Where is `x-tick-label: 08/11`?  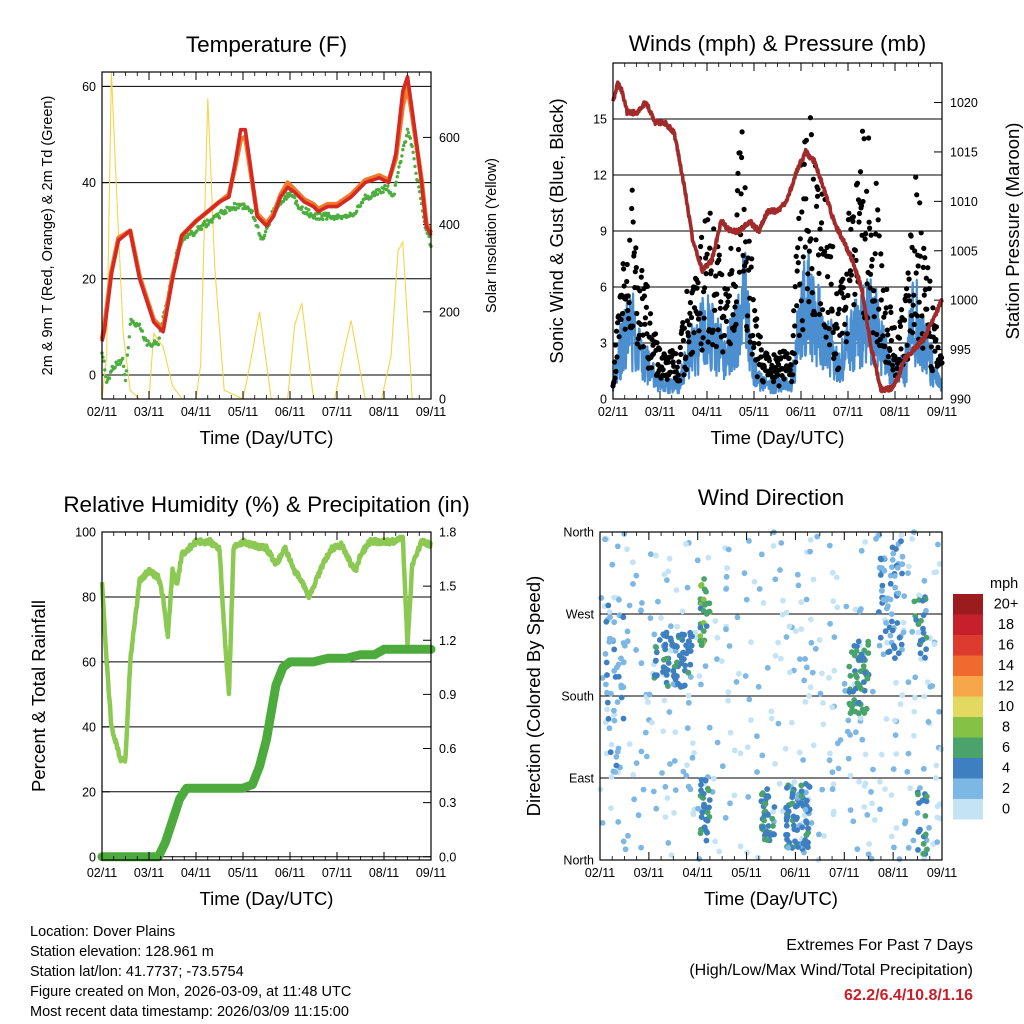
x-tick-label: 08/11 is located at coordinates (895, 412).